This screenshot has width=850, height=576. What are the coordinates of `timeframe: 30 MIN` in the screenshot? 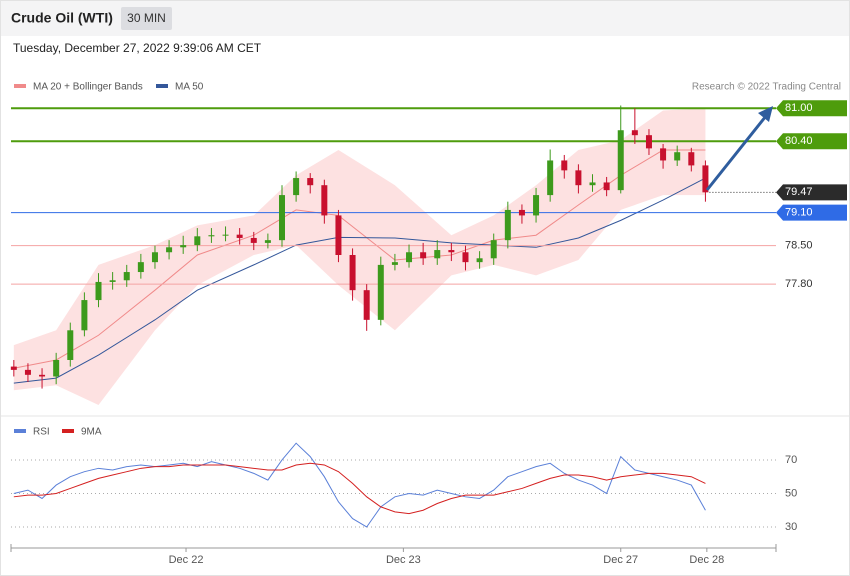 It's located at (146, 18).